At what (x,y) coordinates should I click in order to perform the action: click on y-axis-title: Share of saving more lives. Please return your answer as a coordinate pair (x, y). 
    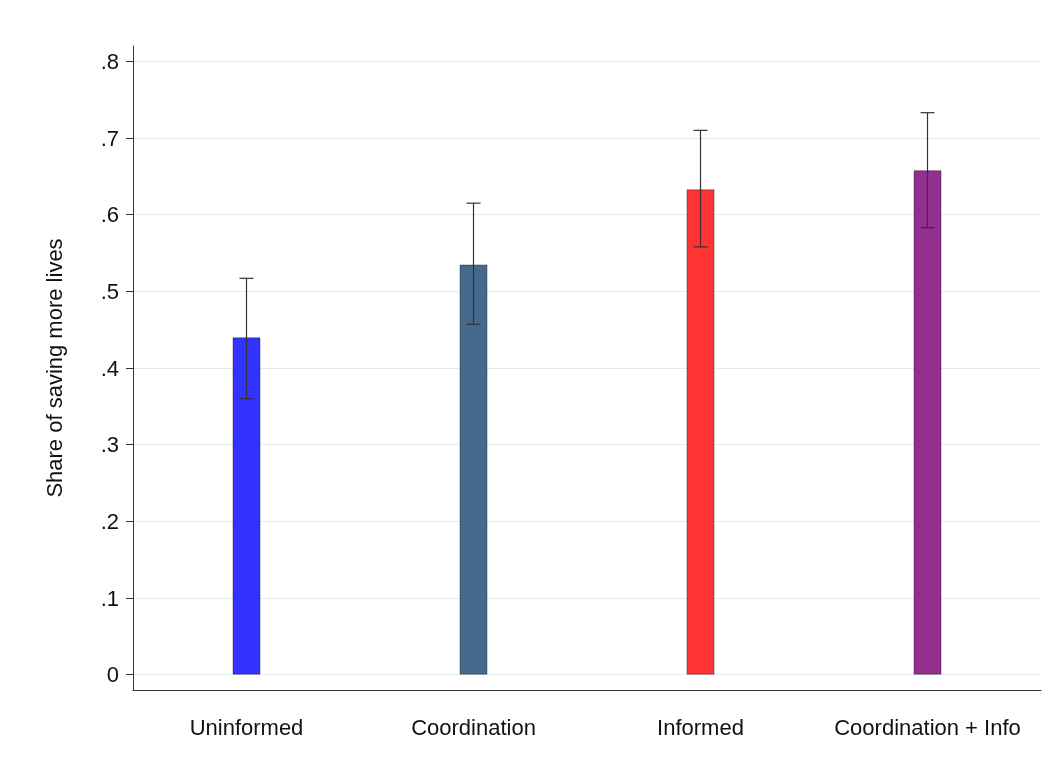
    Looking at the image, I should click on (54, 368).